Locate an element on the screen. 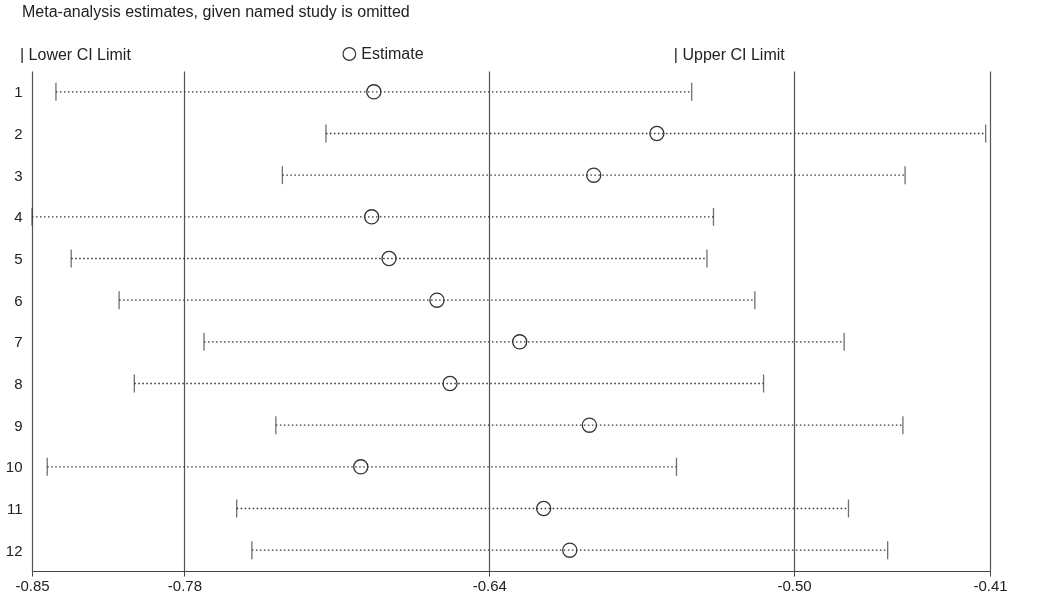  legend-label: Estimate is located at coordinates (392, 53).